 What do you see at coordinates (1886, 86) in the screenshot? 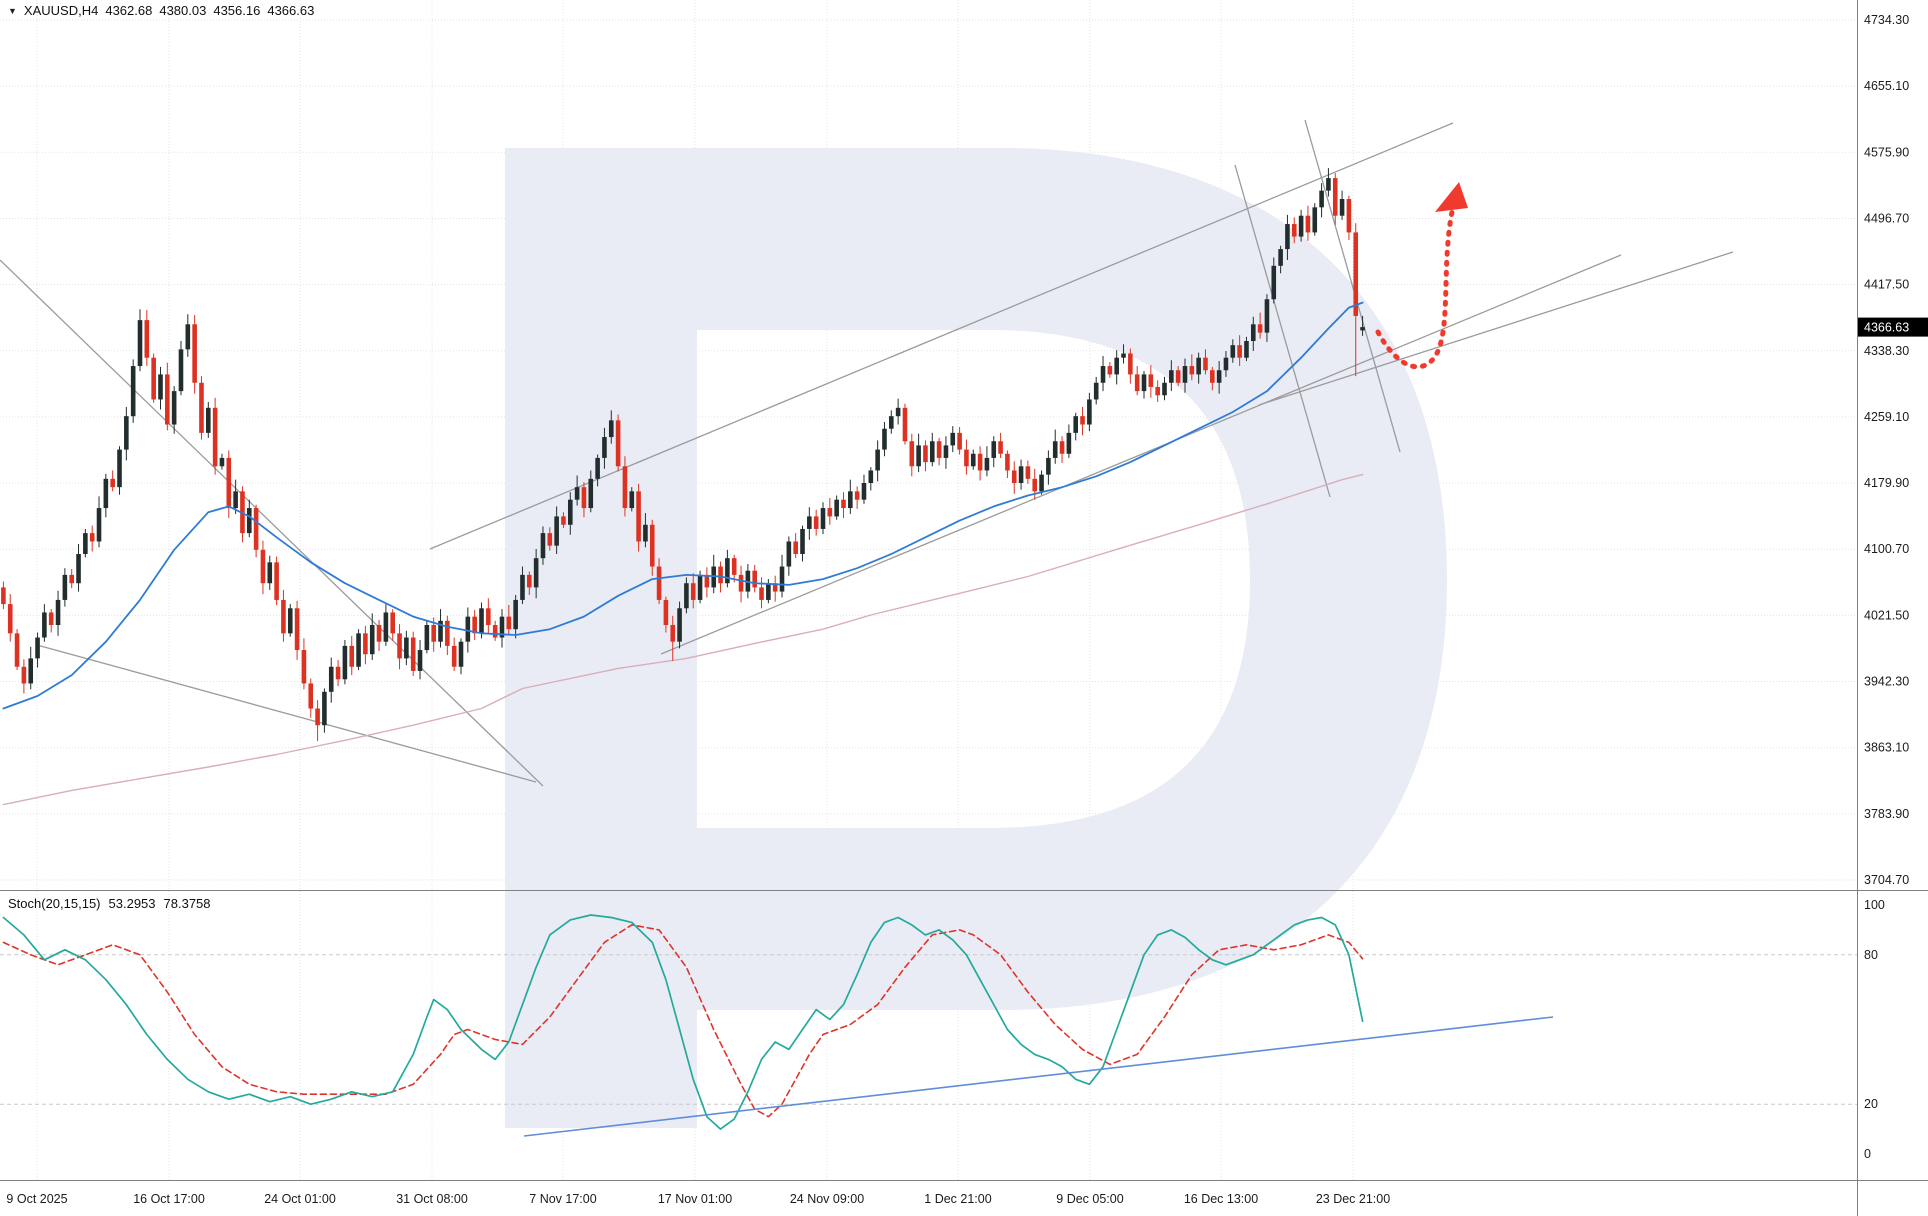
I see `price-axis-label: 4655.10` at bounding box center [1886, 86].